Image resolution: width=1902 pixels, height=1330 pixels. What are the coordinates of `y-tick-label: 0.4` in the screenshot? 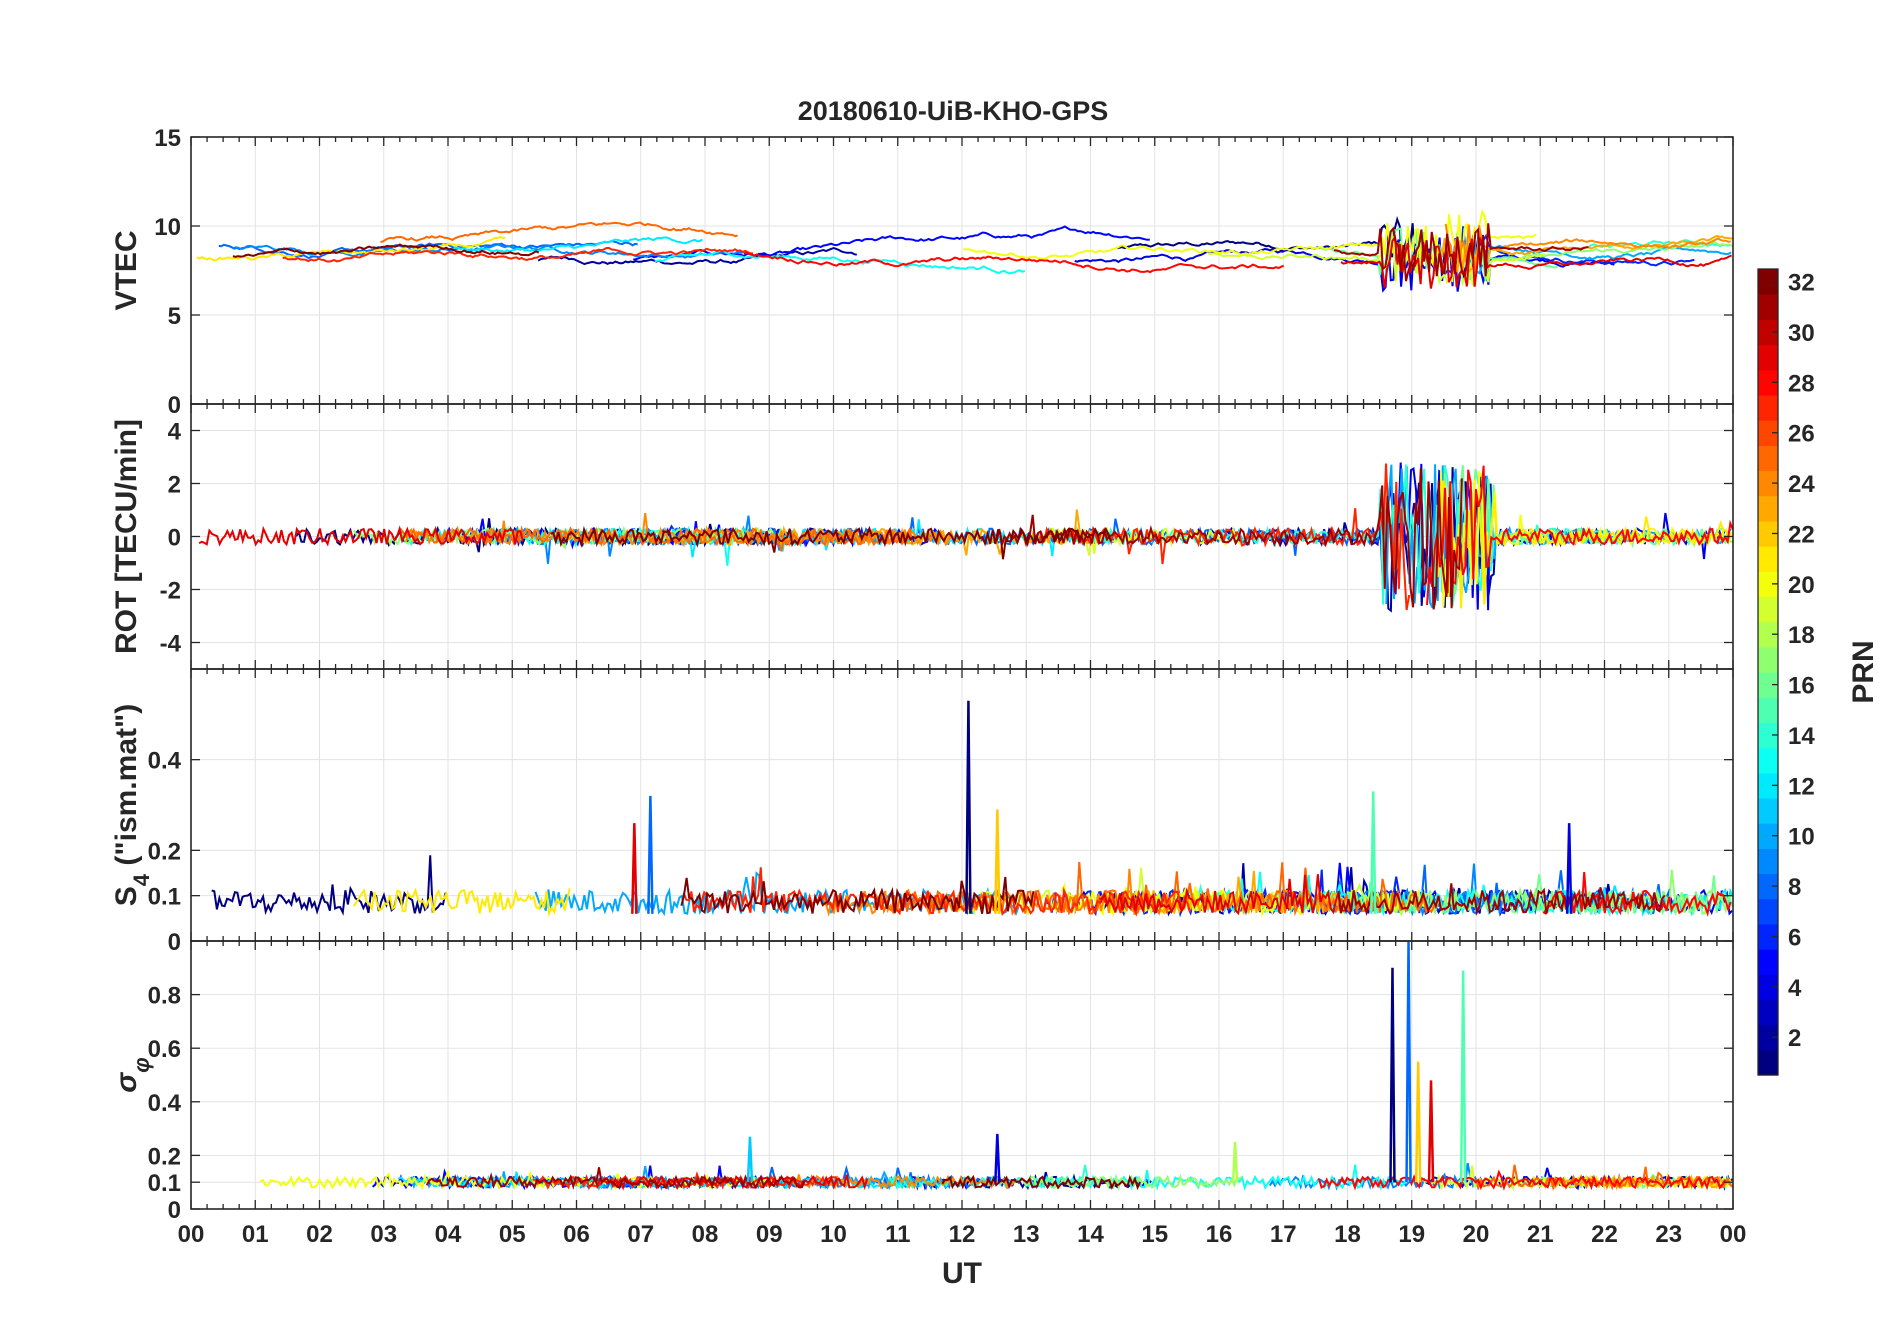 It's located at (165, 761).